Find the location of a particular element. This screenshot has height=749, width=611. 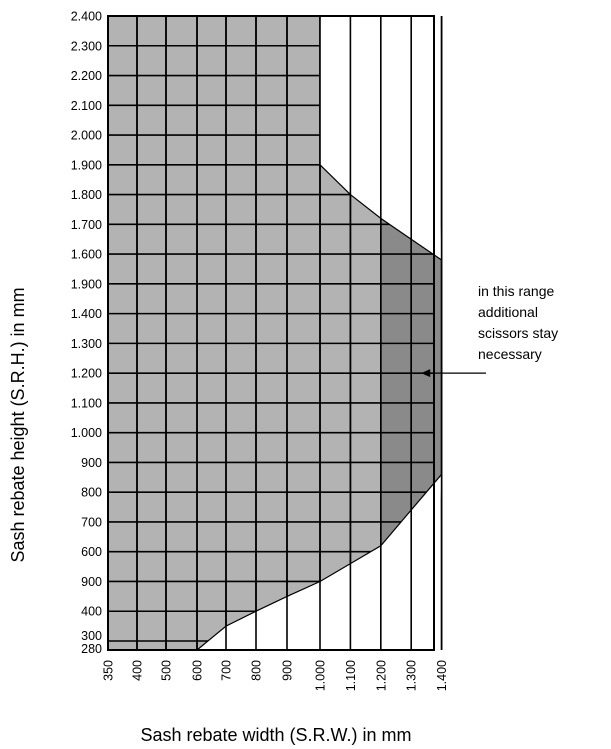

annotation-line: necessary is located at coordinates (510, 354).